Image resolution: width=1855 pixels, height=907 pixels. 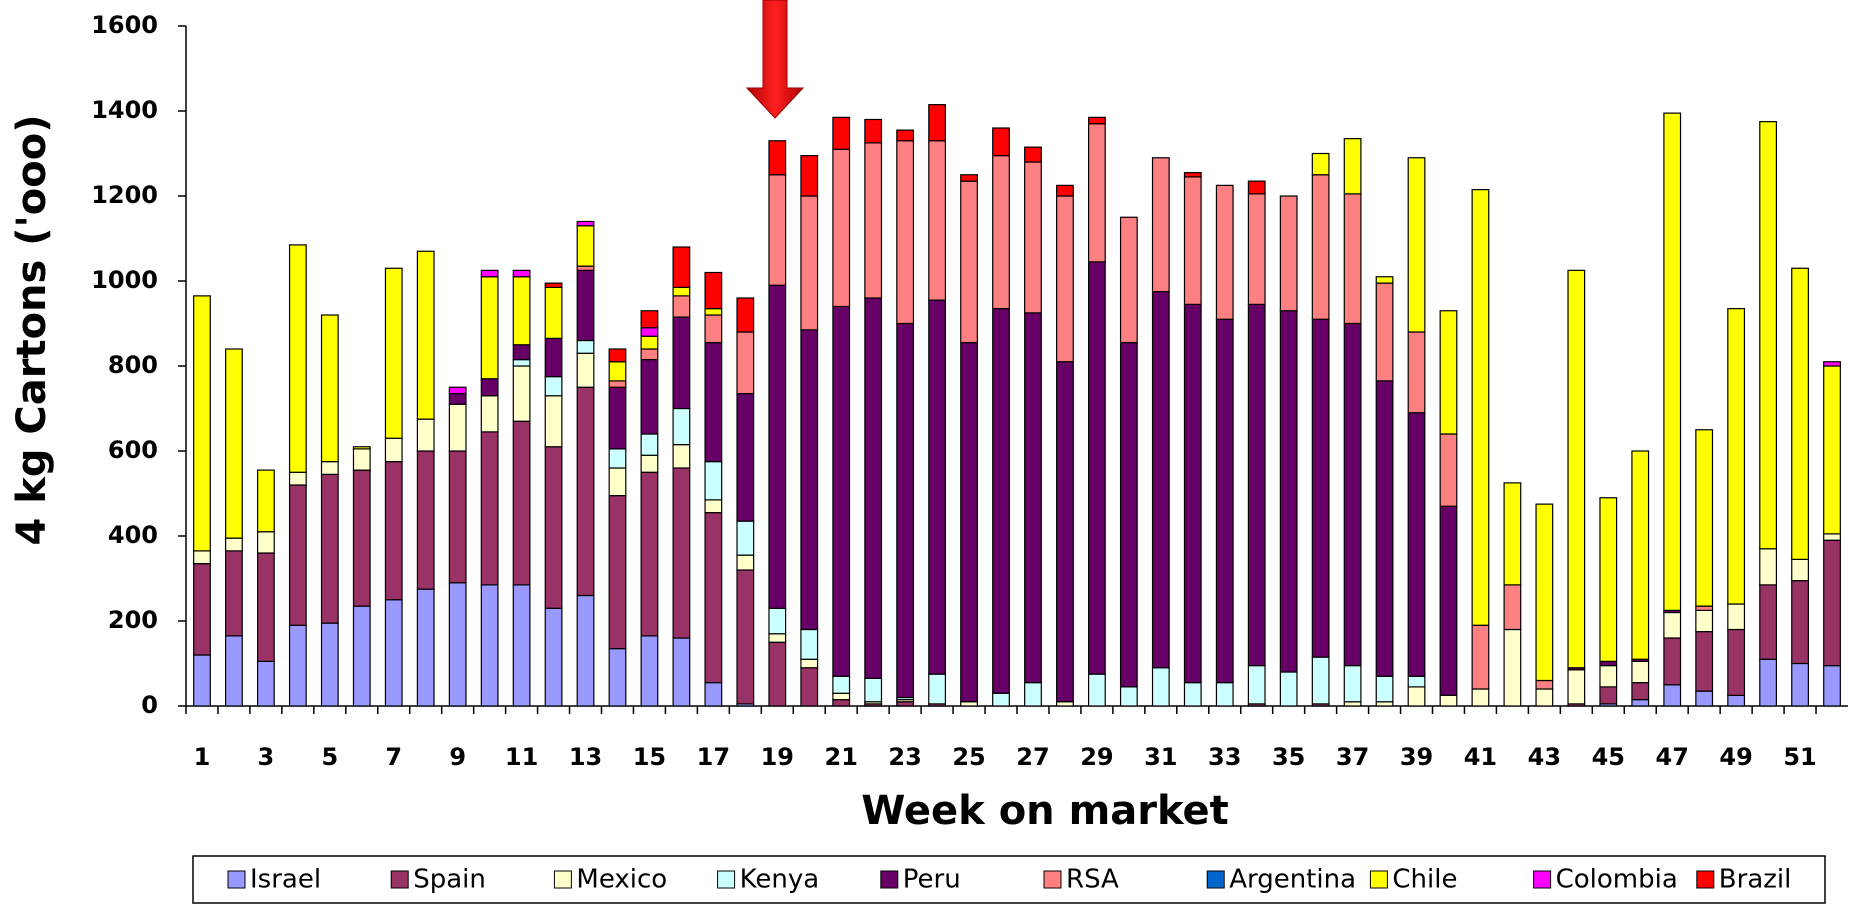 I want to click on x-tick-label: 27, so click(x=1032, y=757).